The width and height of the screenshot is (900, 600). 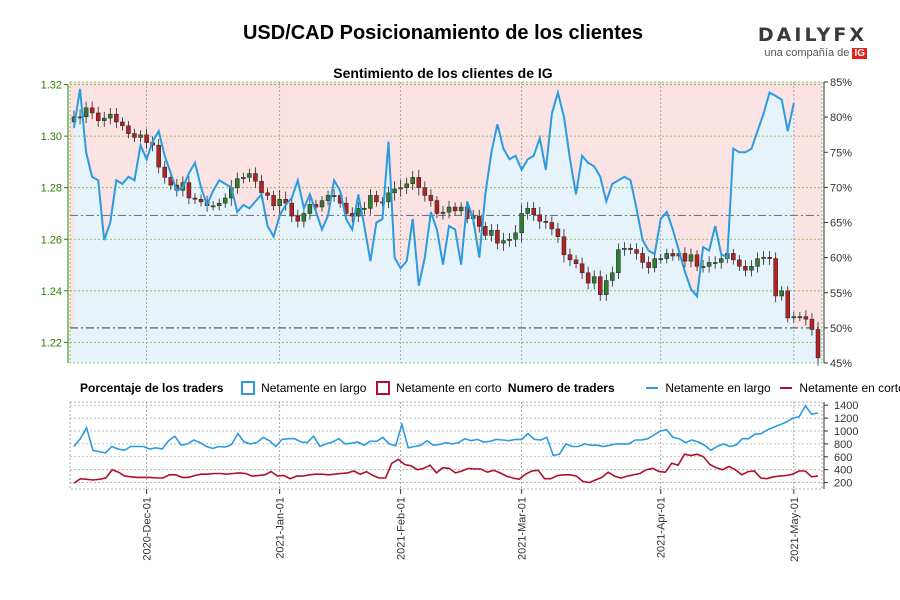 What do you see at coordinates (443, 33) in the screenshot?
I see `chart-title: USD/CAD Posicionamiento de los clientes` at bounding box center [443, 33].